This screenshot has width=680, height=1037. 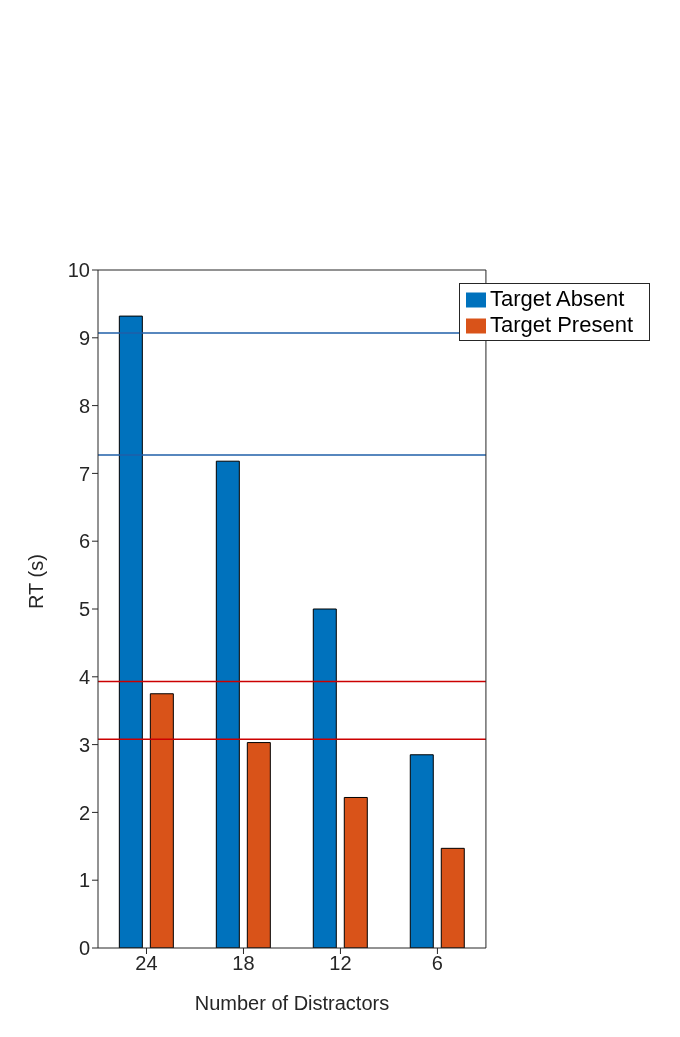 What do you see at coordinates (84, 337) in the screenshot?
I see `y-tick-label: 9` at bounding box center [84, 337].